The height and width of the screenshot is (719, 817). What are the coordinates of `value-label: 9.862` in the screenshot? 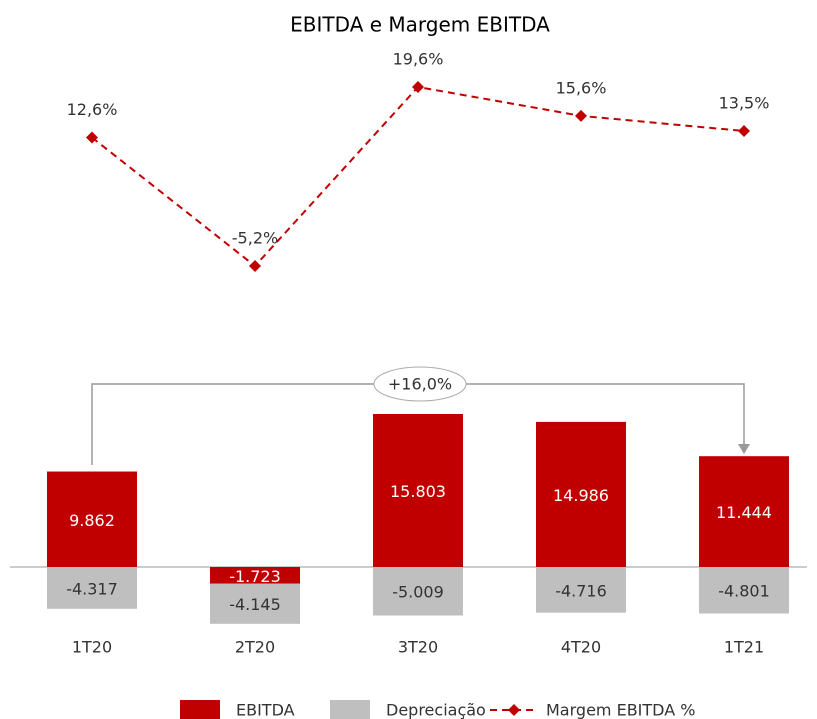 It's located at (92, 520).